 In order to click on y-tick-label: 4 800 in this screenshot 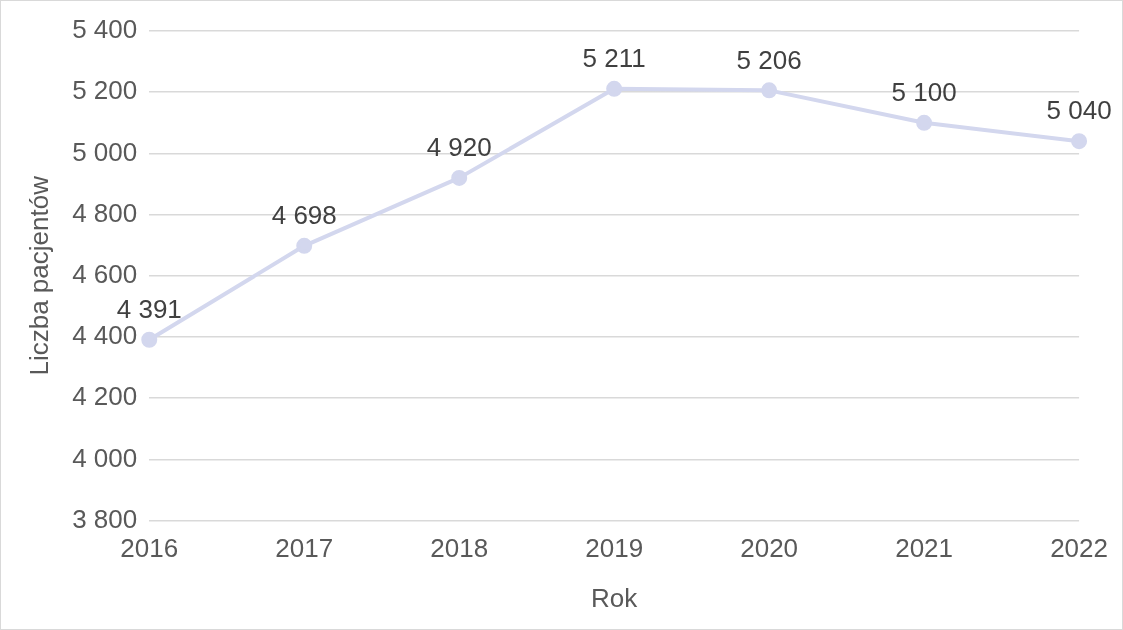, I will do `click(105, 212)`.